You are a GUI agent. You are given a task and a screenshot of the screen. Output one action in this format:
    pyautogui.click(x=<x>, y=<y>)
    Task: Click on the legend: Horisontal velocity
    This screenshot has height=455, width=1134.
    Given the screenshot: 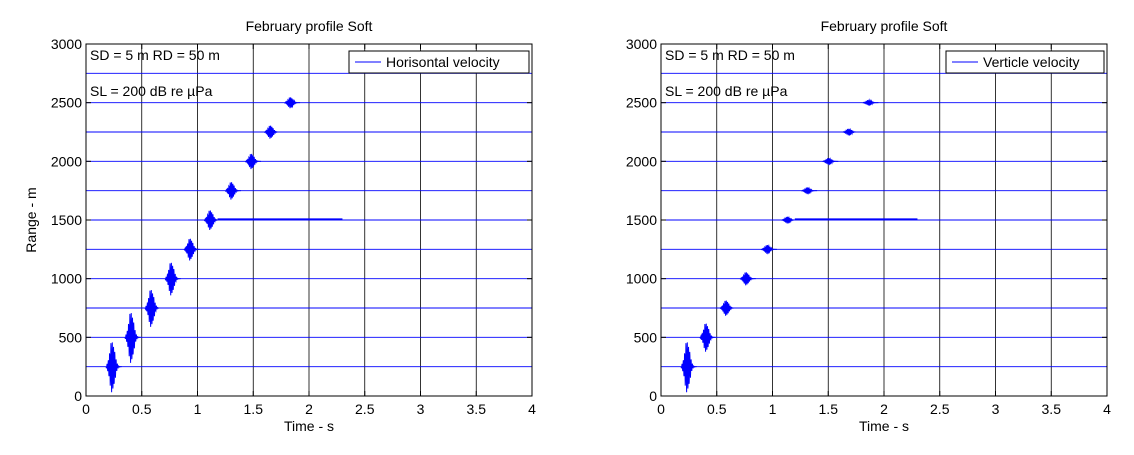 What is the action you would take?
    pyautogui.click(x=439, y=62)
    